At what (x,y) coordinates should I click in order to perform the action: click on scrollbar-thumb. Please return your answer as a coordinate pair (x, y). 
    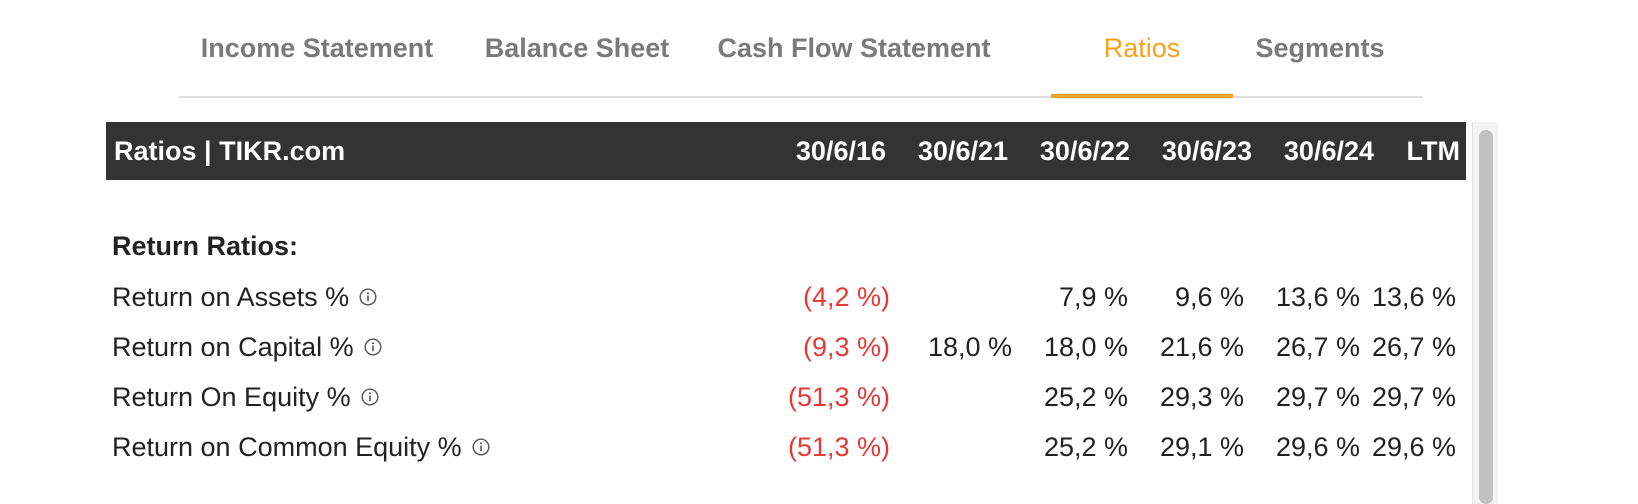
    Looking at the image, I should click on (1486, 317).